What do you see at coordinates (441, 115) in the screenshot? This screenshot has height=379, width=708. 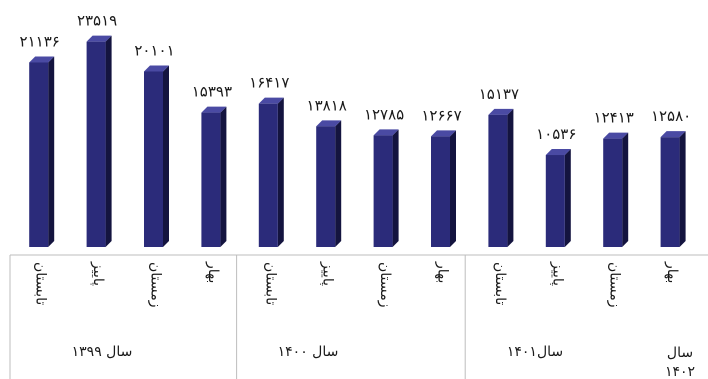 I see `value-label: ۱۲۶۶۷` at bounding box center [441, 115].